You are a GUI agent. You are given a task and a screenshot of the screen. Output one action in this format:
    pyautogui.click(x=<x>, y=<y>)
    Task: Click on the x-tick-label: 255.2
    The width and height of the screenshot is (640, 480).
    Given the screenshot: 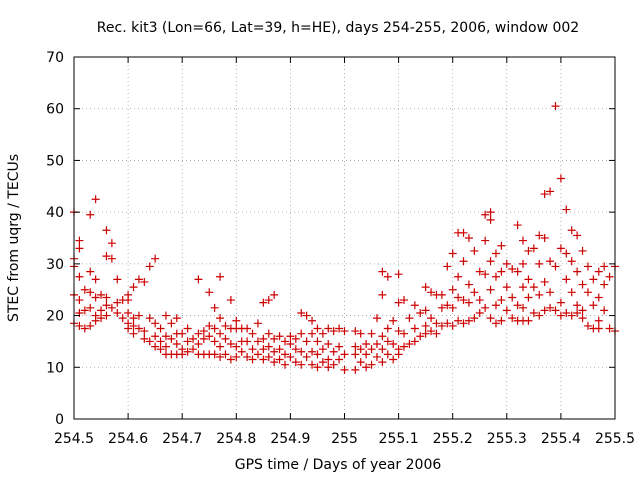 What is the action you would take?
    pyautogui.click(x=453, y=439)
    